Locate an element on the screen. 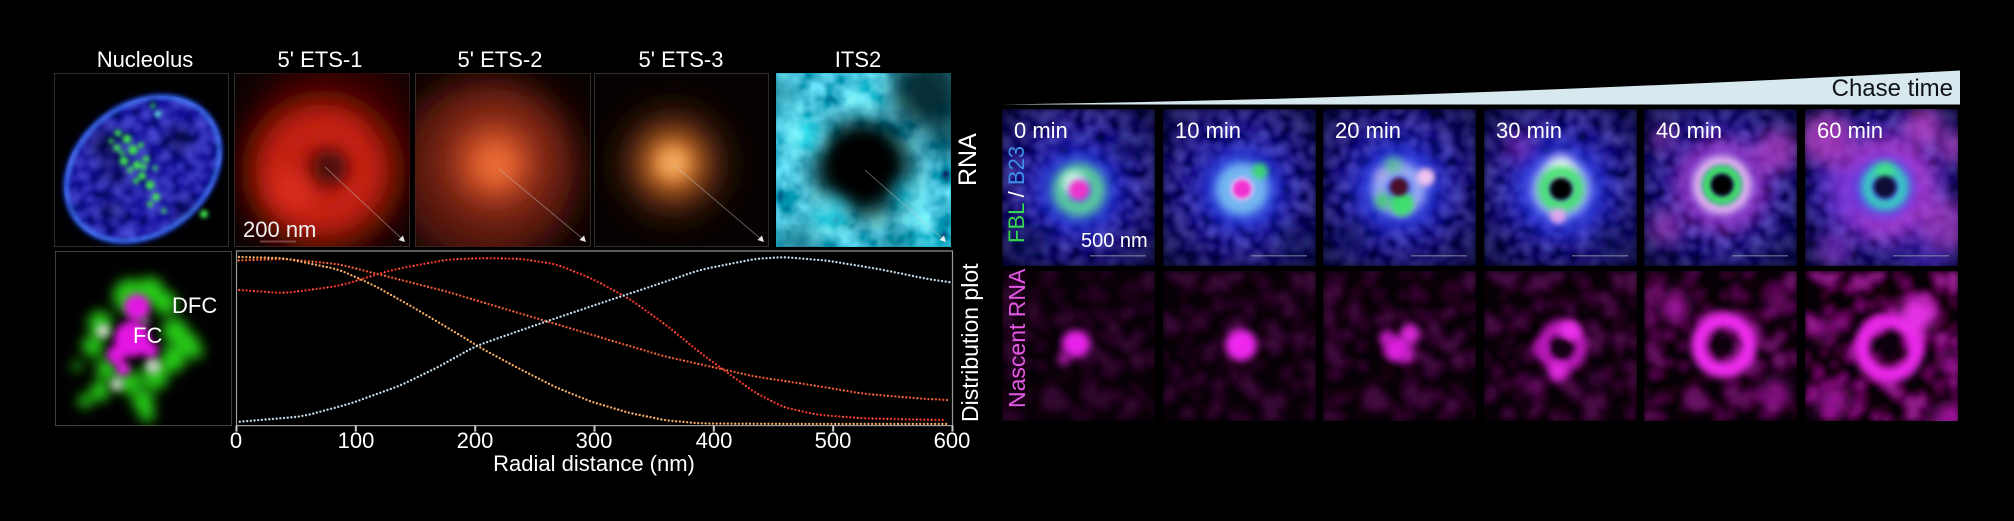 The width and height of the screenshot is (2014, 521). svg-text: FC is located at coordinates (147, 335).